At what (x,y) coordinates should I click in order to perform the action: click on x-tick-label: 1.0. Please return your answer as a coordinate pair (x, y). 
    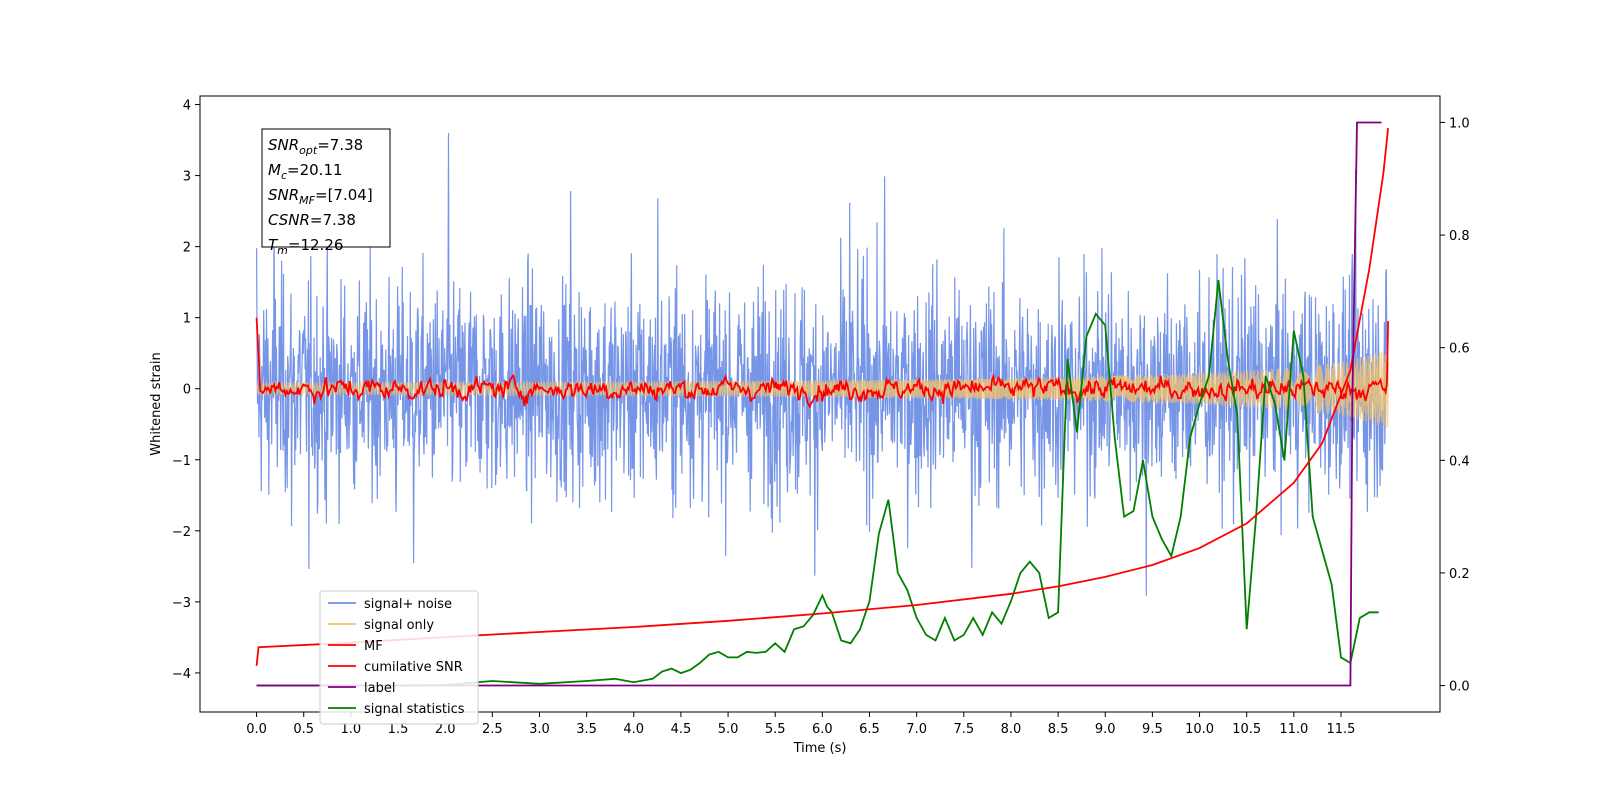
    Looking at the image, I should click on (351, 729).